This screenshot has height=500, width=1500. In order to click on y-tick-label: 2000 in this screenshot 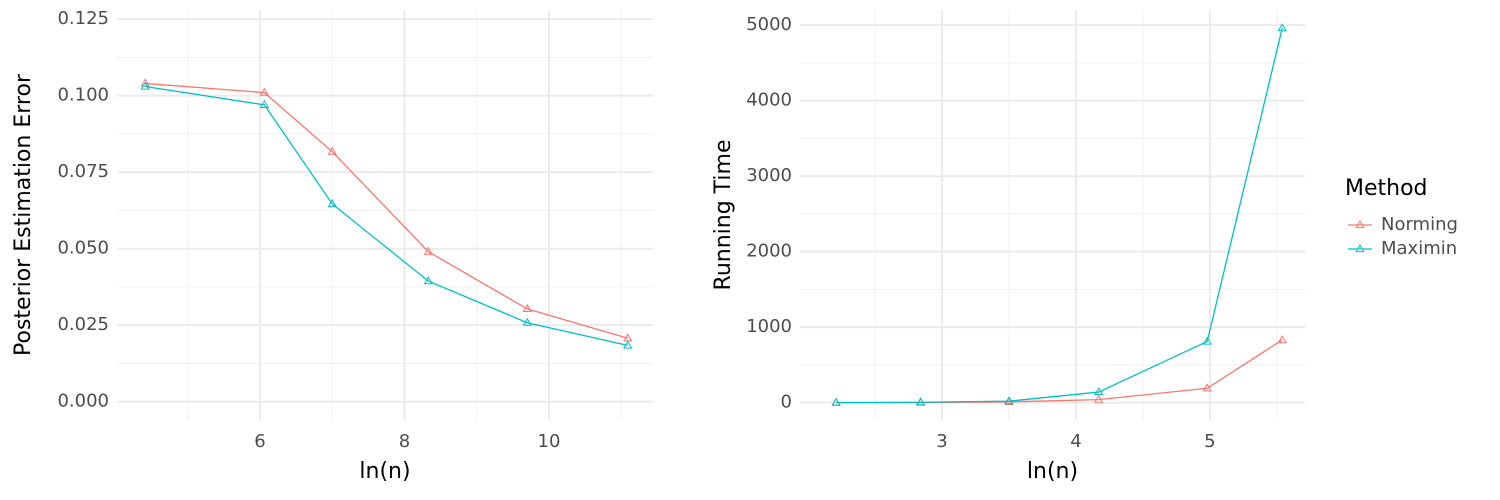, I will do `click(769, 251)`.